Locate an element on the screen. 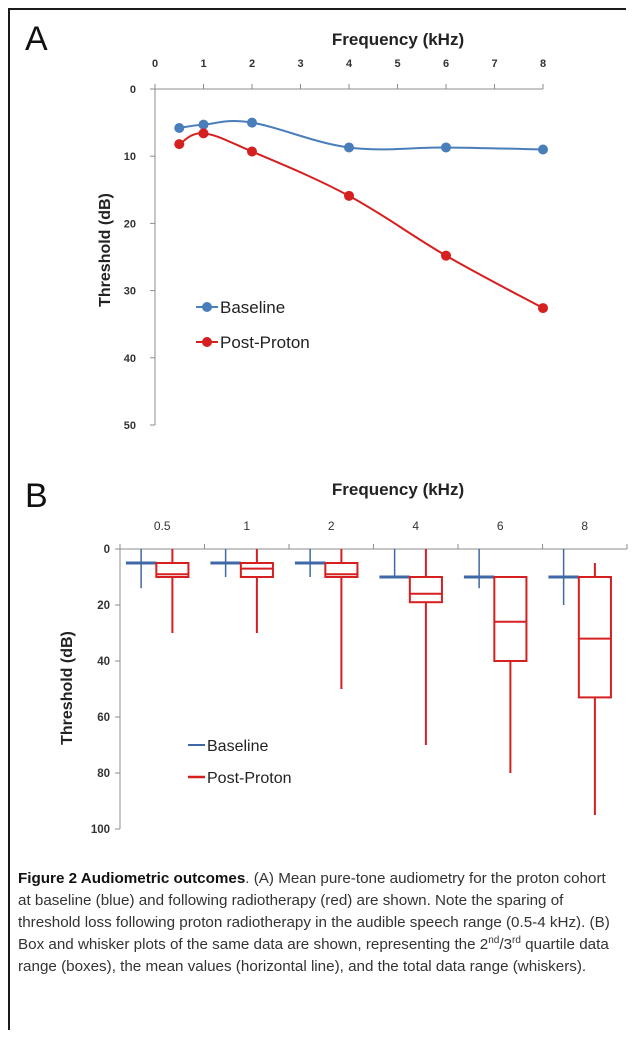 This screenshot has height=1037, width=634. b-y-tick-label: 0 is located at coordinates (107, 550).